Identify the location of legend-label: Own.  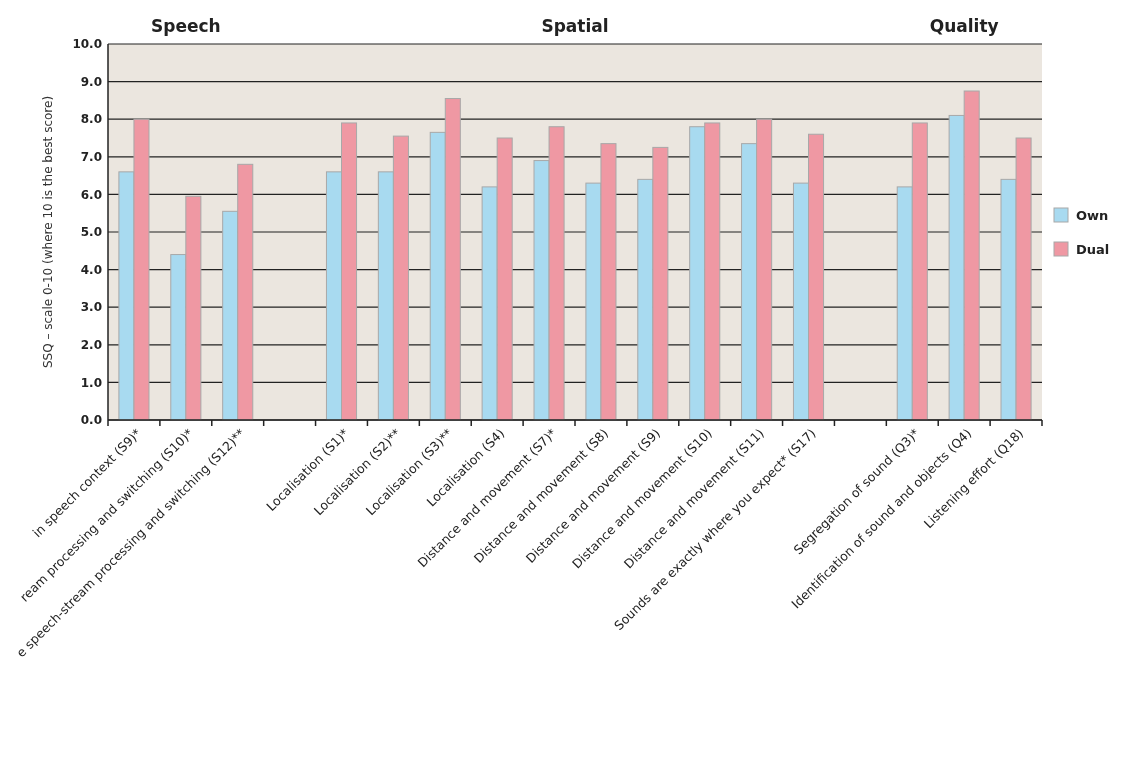
(1092, 215).